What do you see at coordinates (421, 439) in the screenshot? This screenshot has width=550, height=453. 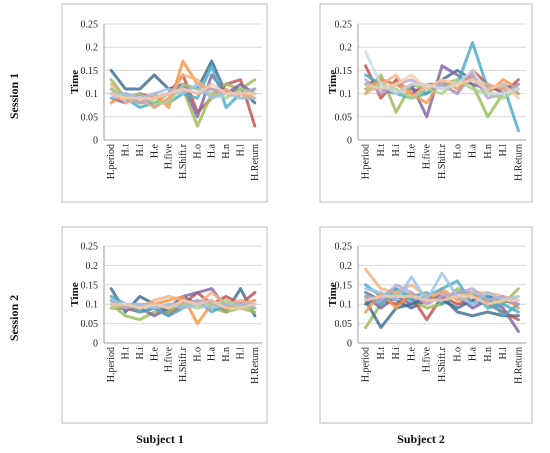 I see `col-label-subject-2: Subject 2` at bounding box center [421, 439].